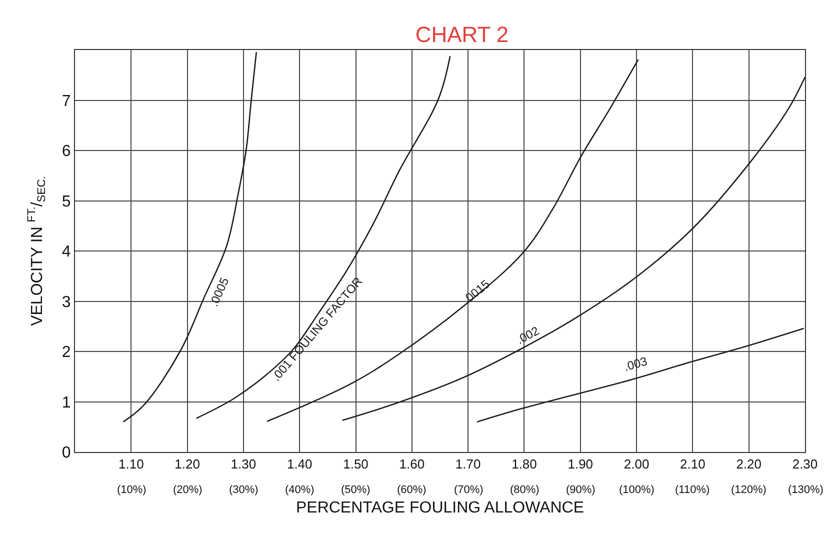 The image size is (840, 547). Describe the element at coordinates (806, 490) in the screenshot. I see `text: (130%)` at that location.